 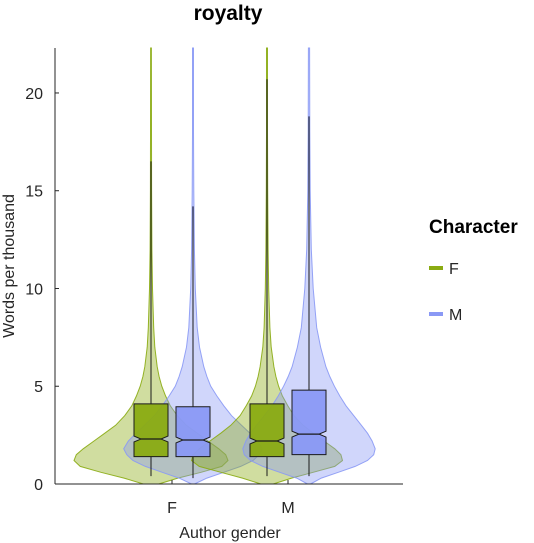 What do you see at coordinates (38, 485) in the screenshot?
I see `y-tick-label: 0` at bounding box center [38, 485].